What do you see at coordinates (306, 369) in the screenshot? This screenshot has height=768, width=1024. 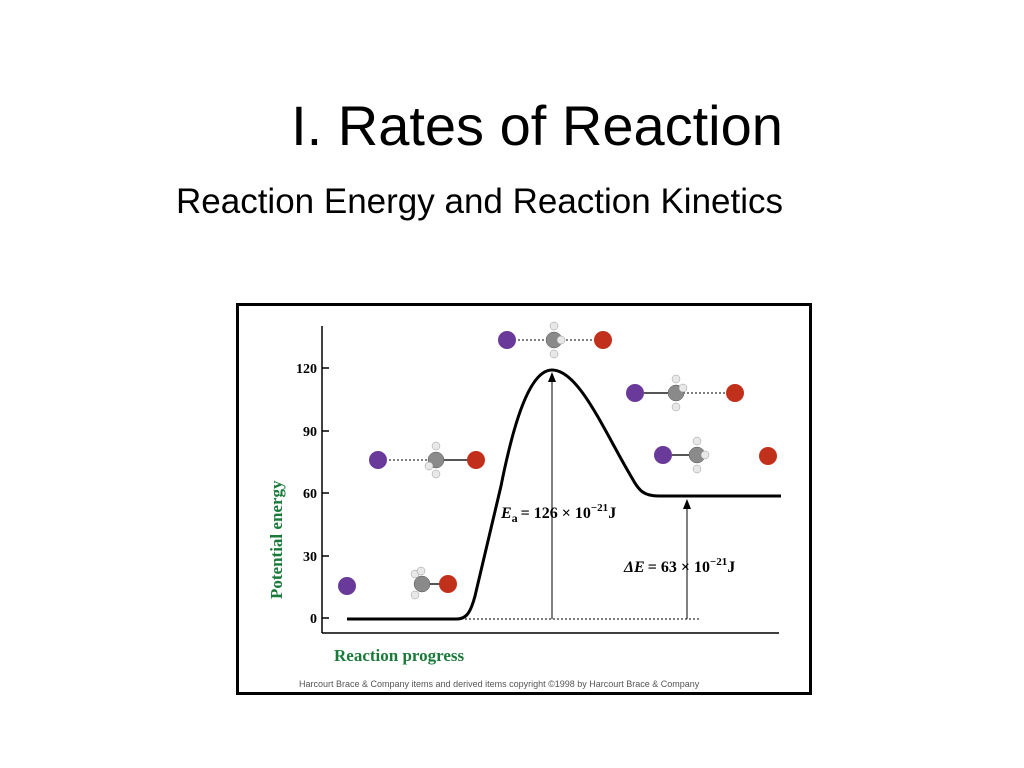 I see `y-tick-label: 120` at bounding box center [306, 369].